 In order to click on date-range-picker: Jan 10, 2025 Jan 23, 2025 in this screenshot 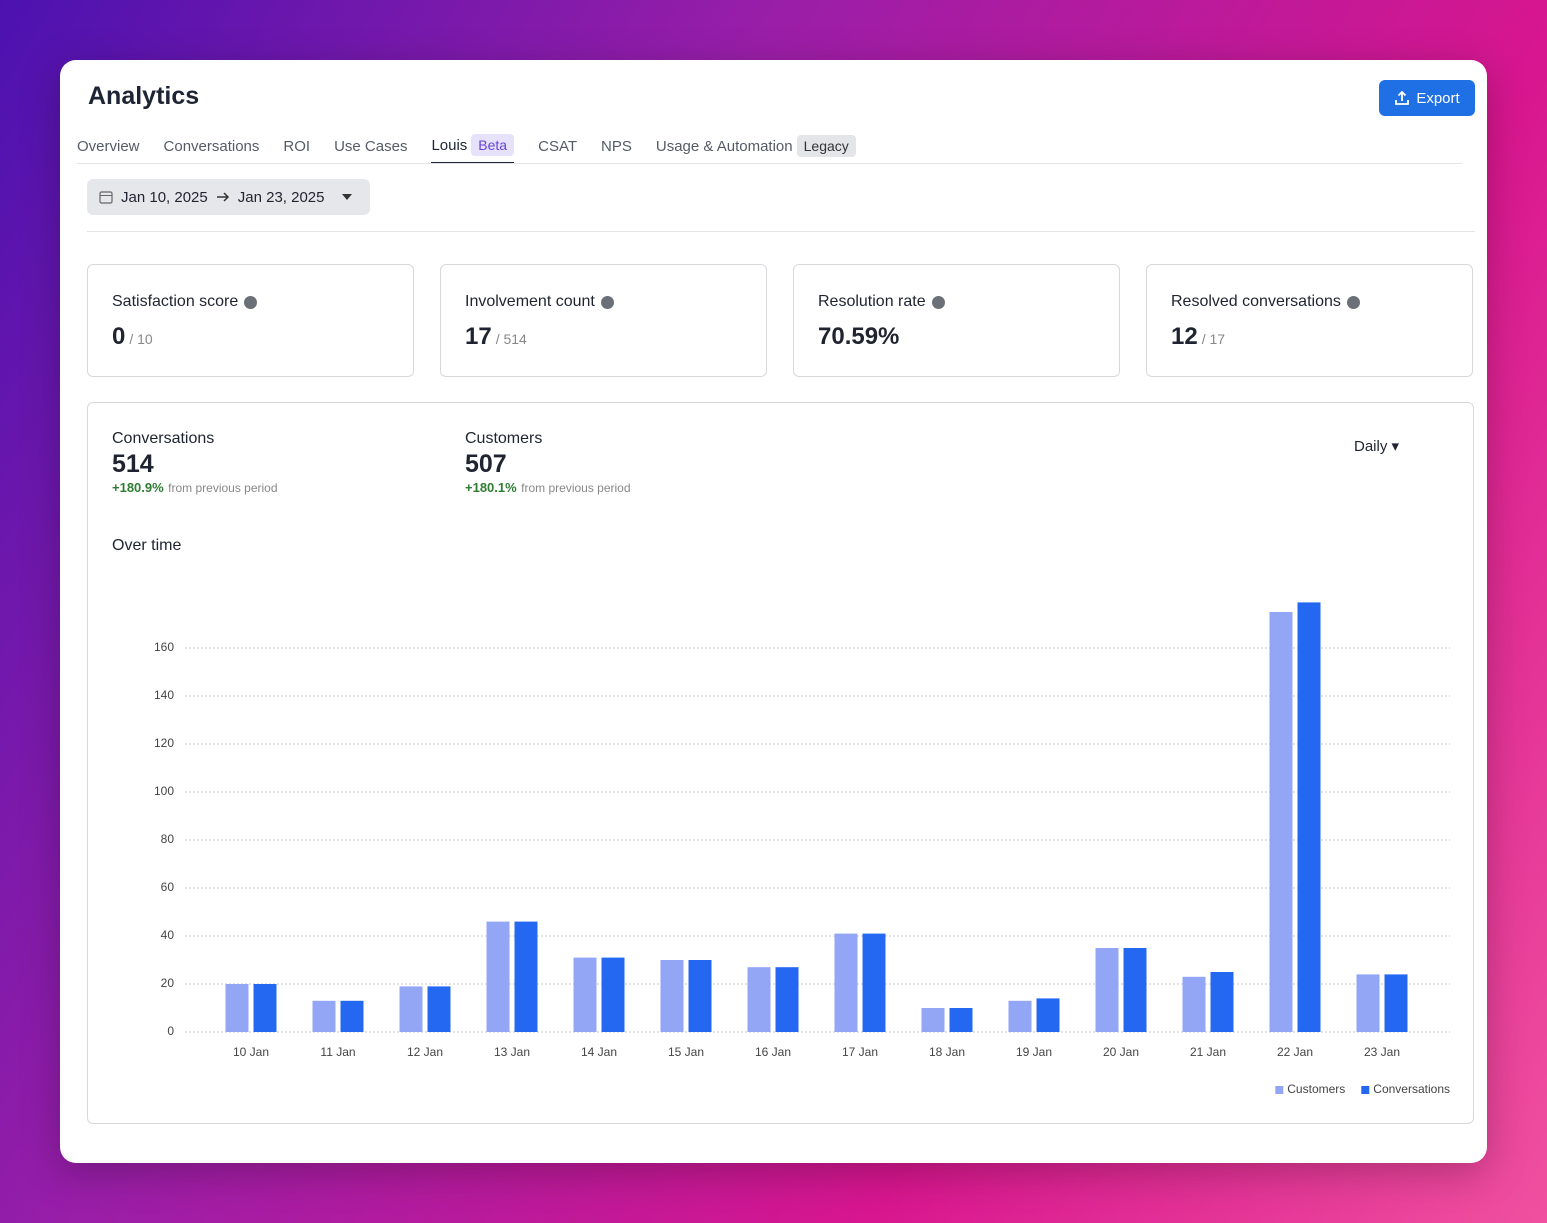, I will do `click(228, 197)`.